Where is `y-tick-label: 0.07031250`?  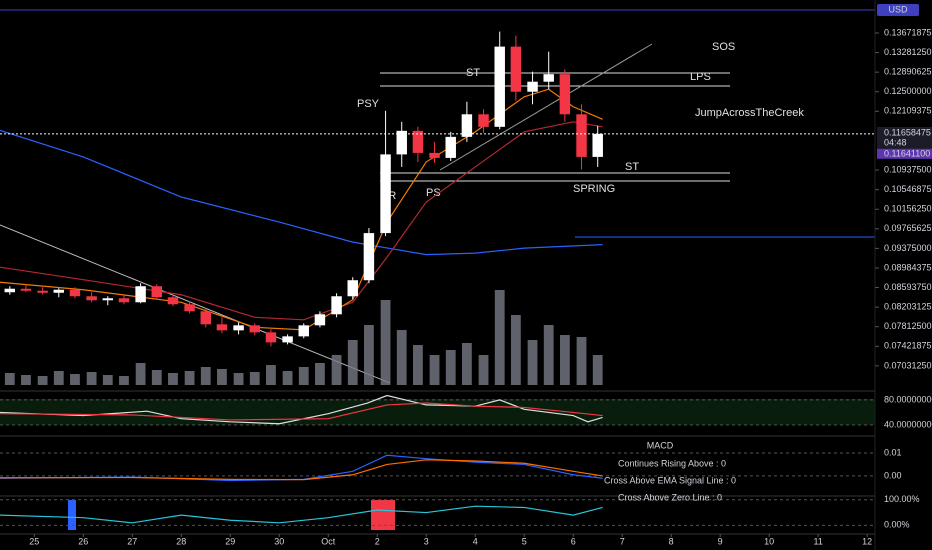
y-tick-label: 0.07031250 is located at coordinates (908, 365).